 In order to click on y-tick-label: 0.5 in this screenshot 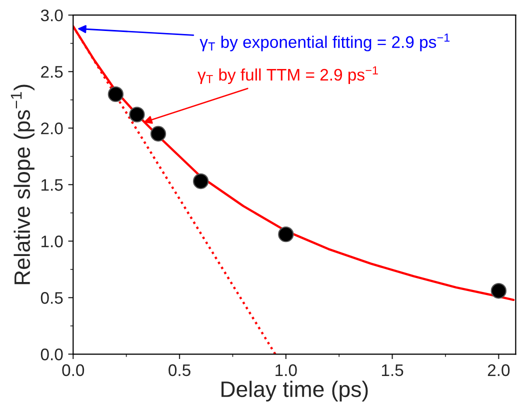, I will do `click(51, 298)`.